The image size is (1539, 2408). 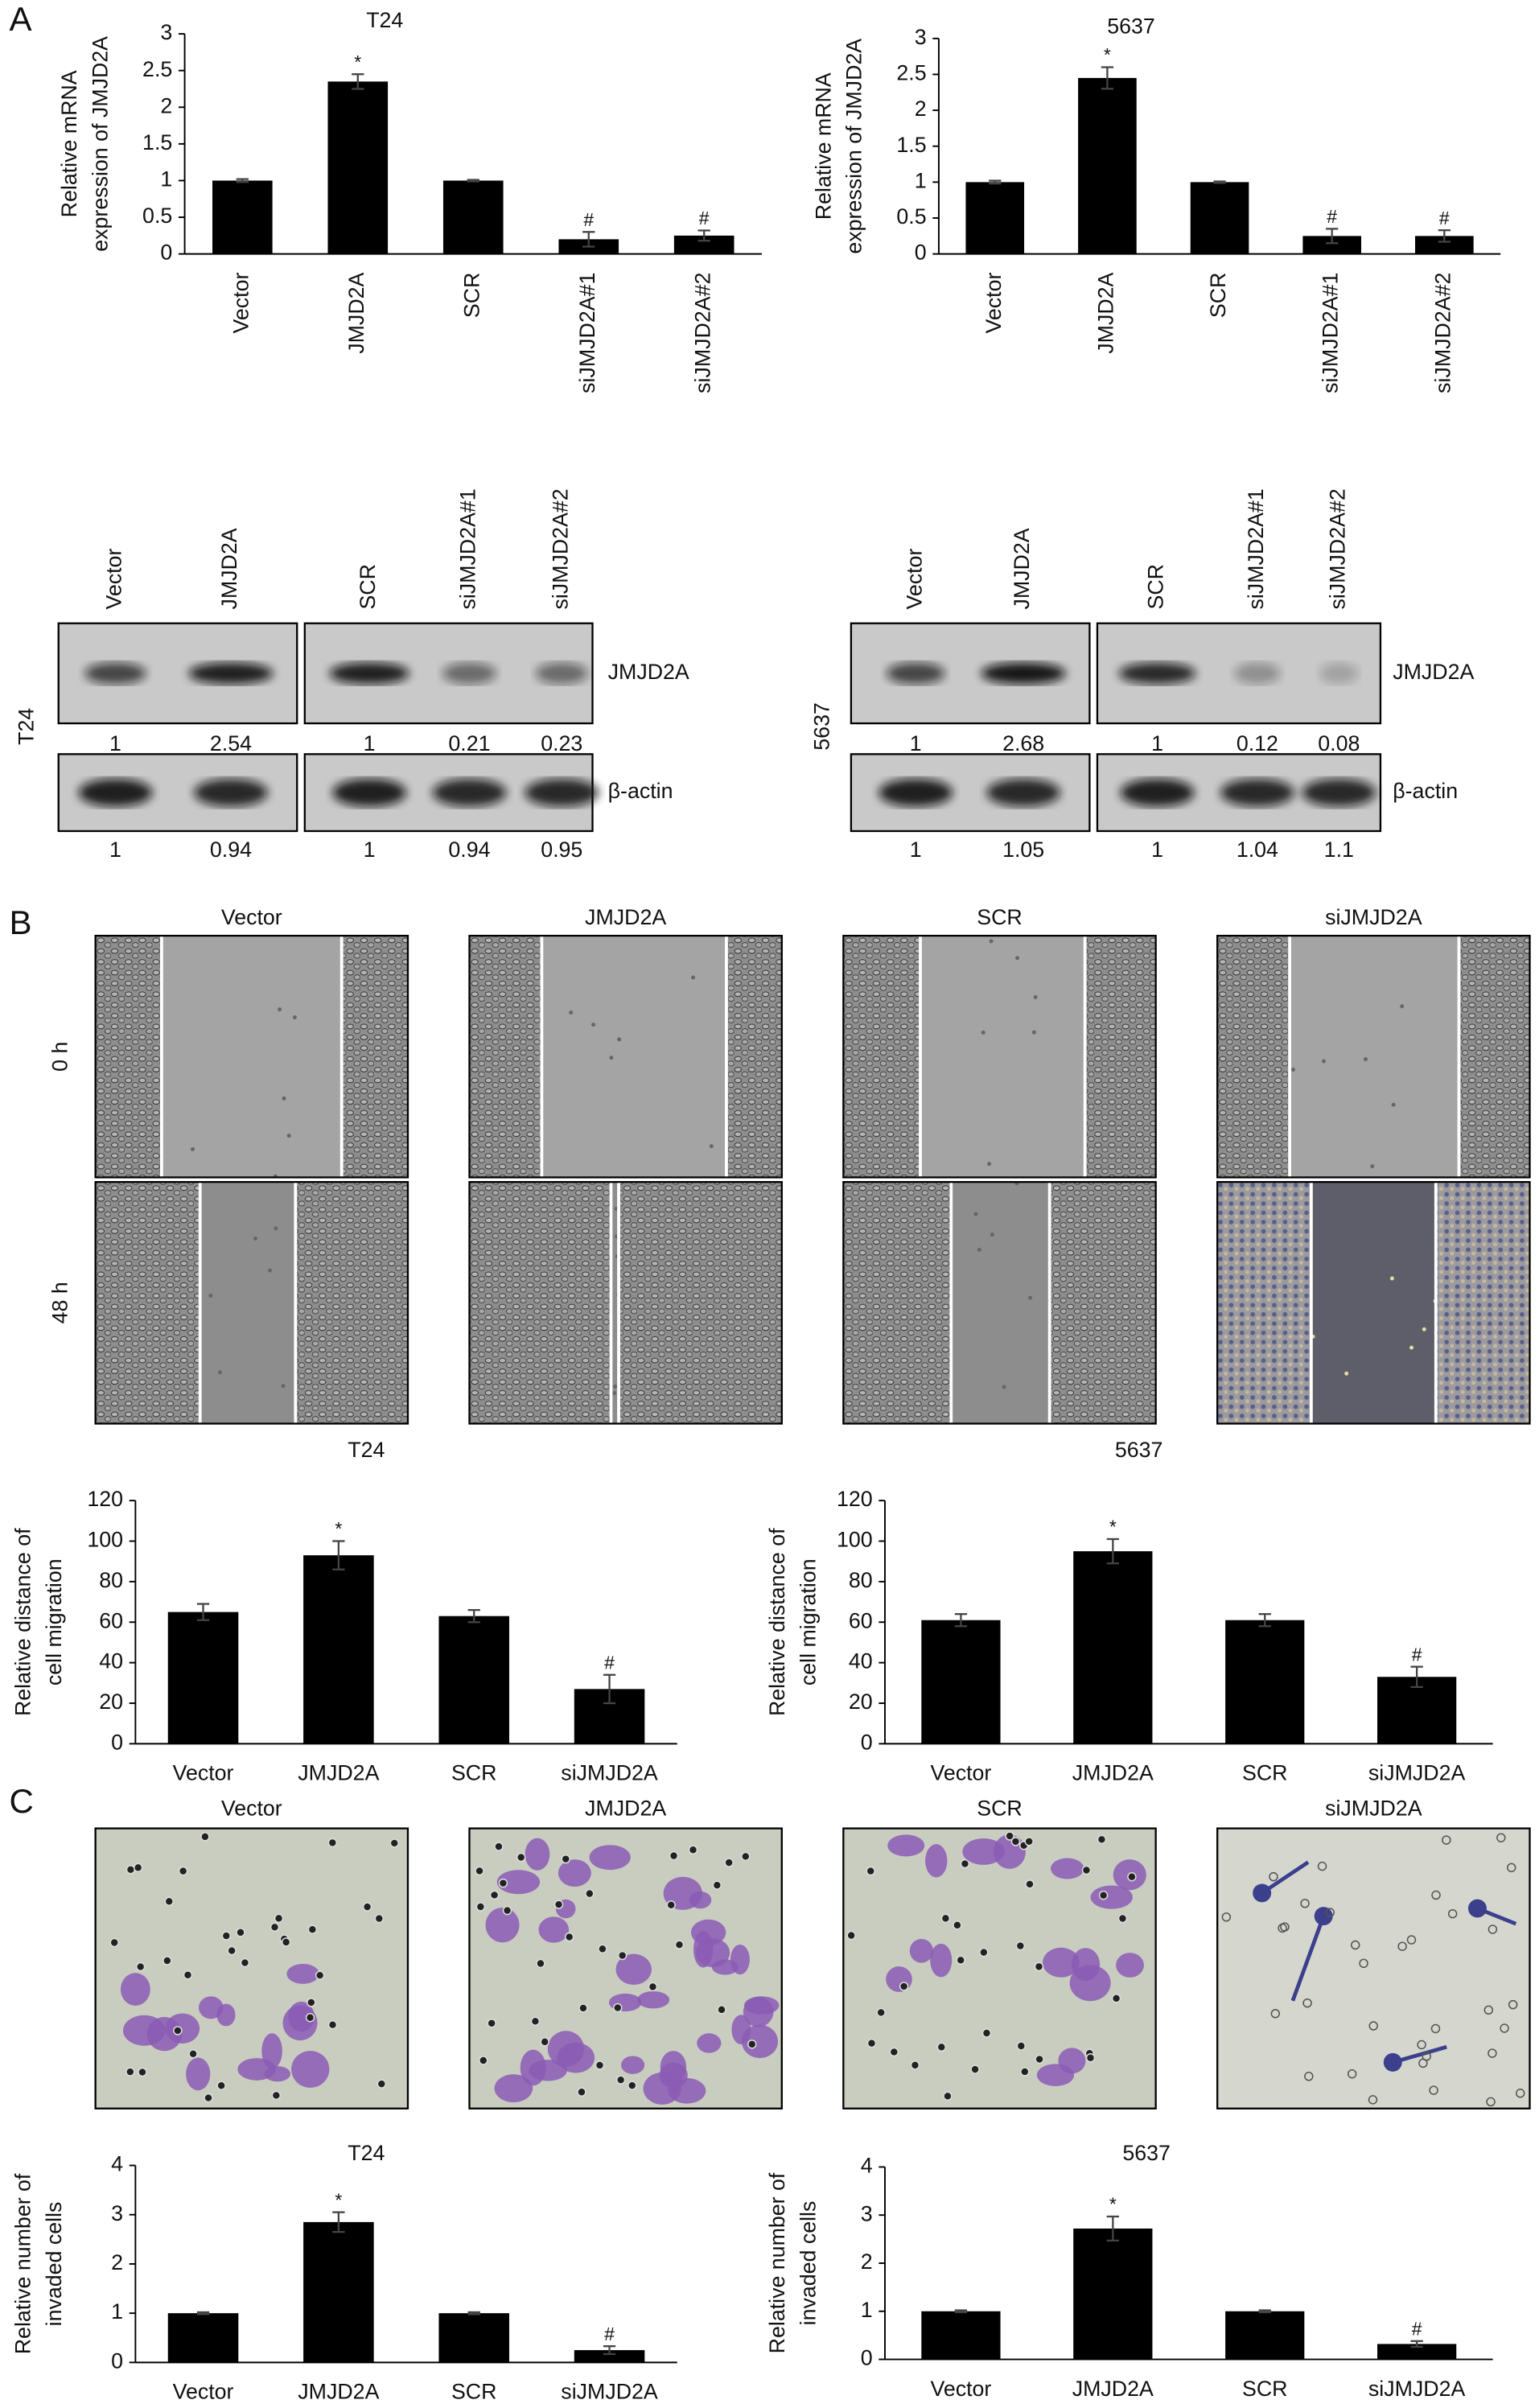 What do you see at coordinates (609, 1773) in the screenshot?
I see `x-tick-label: siJMJD2A` at bounding box center [609, 1773].